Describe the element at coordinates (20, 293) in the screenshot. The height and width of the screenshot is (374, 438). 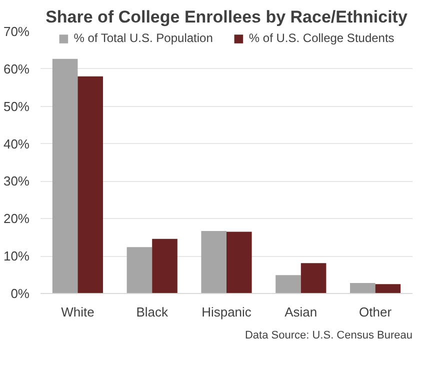
I see `y-tick-label: 0%` at that location.